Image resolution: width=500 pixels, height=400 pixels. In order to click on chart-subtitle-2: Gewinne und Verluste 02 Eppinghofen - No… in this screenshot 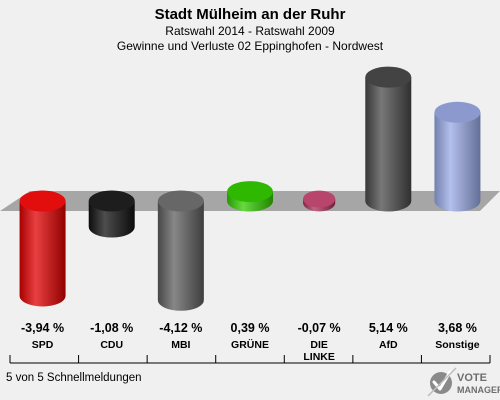, I will do `click(250, 46)`.